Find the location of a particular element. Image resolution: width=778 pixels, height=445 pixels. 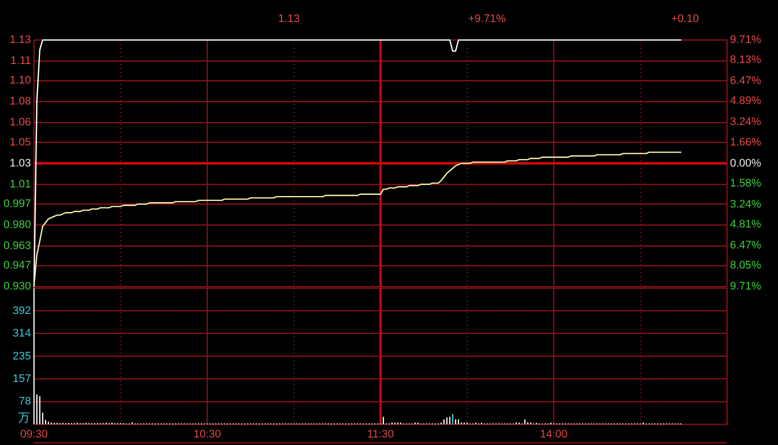

y-tick-label: 1.11 is located at coordinates (20, 60).